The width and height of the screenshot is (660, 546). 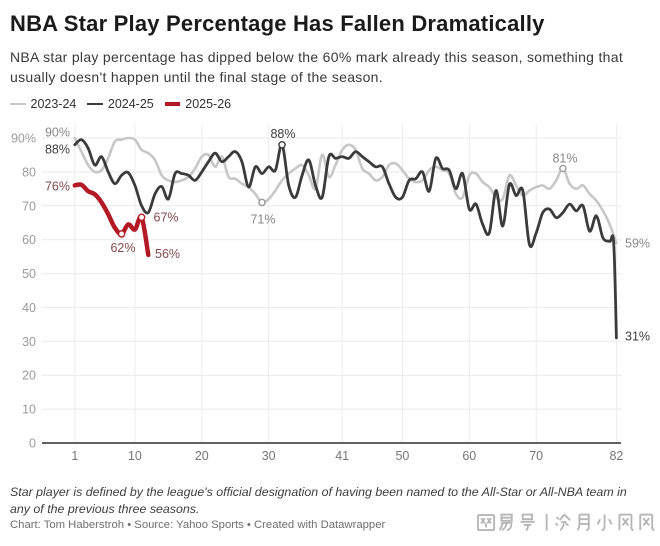 What do you see at coordinates (57, 187) in the screenshot?
I see `svg-text: 76%` at bounding box center [57, 187].